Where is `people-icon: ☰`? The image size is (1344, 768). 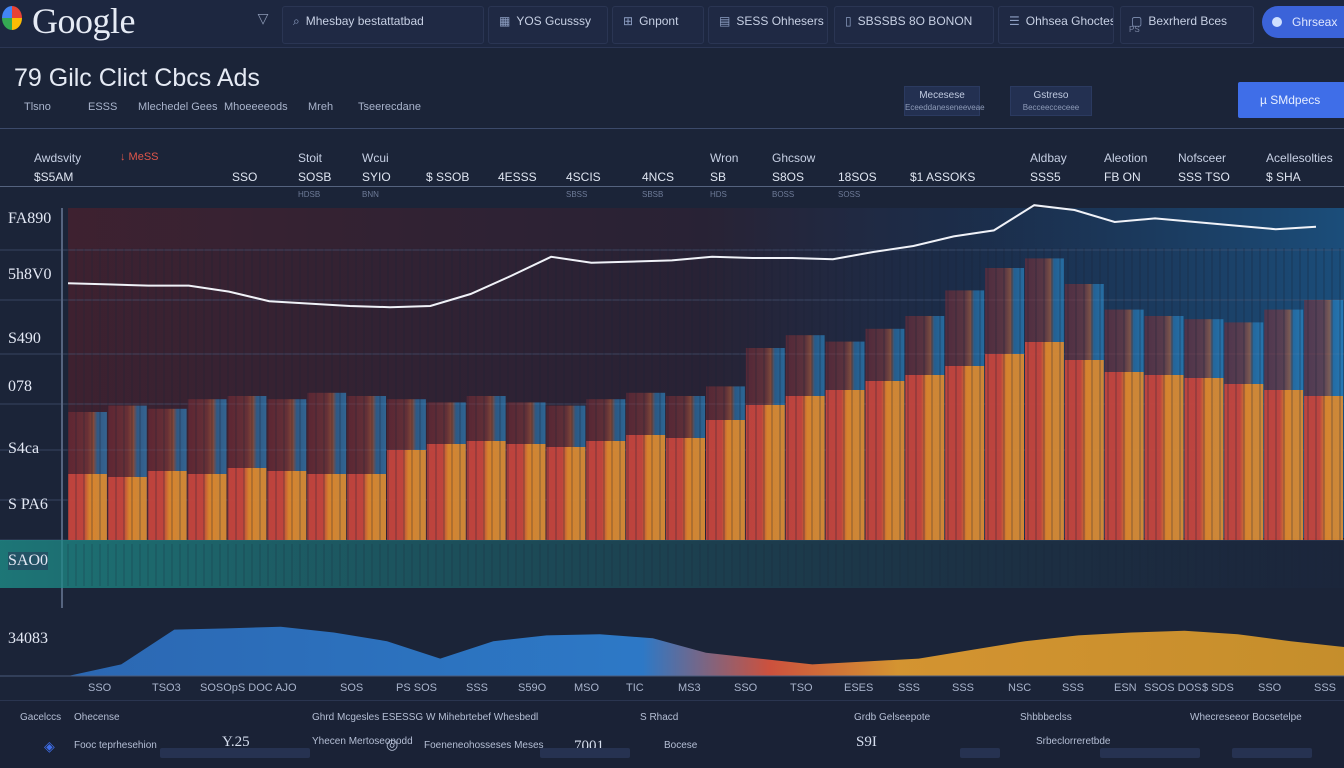 people-icon: ☰ is located at coordinates (1014, 21).